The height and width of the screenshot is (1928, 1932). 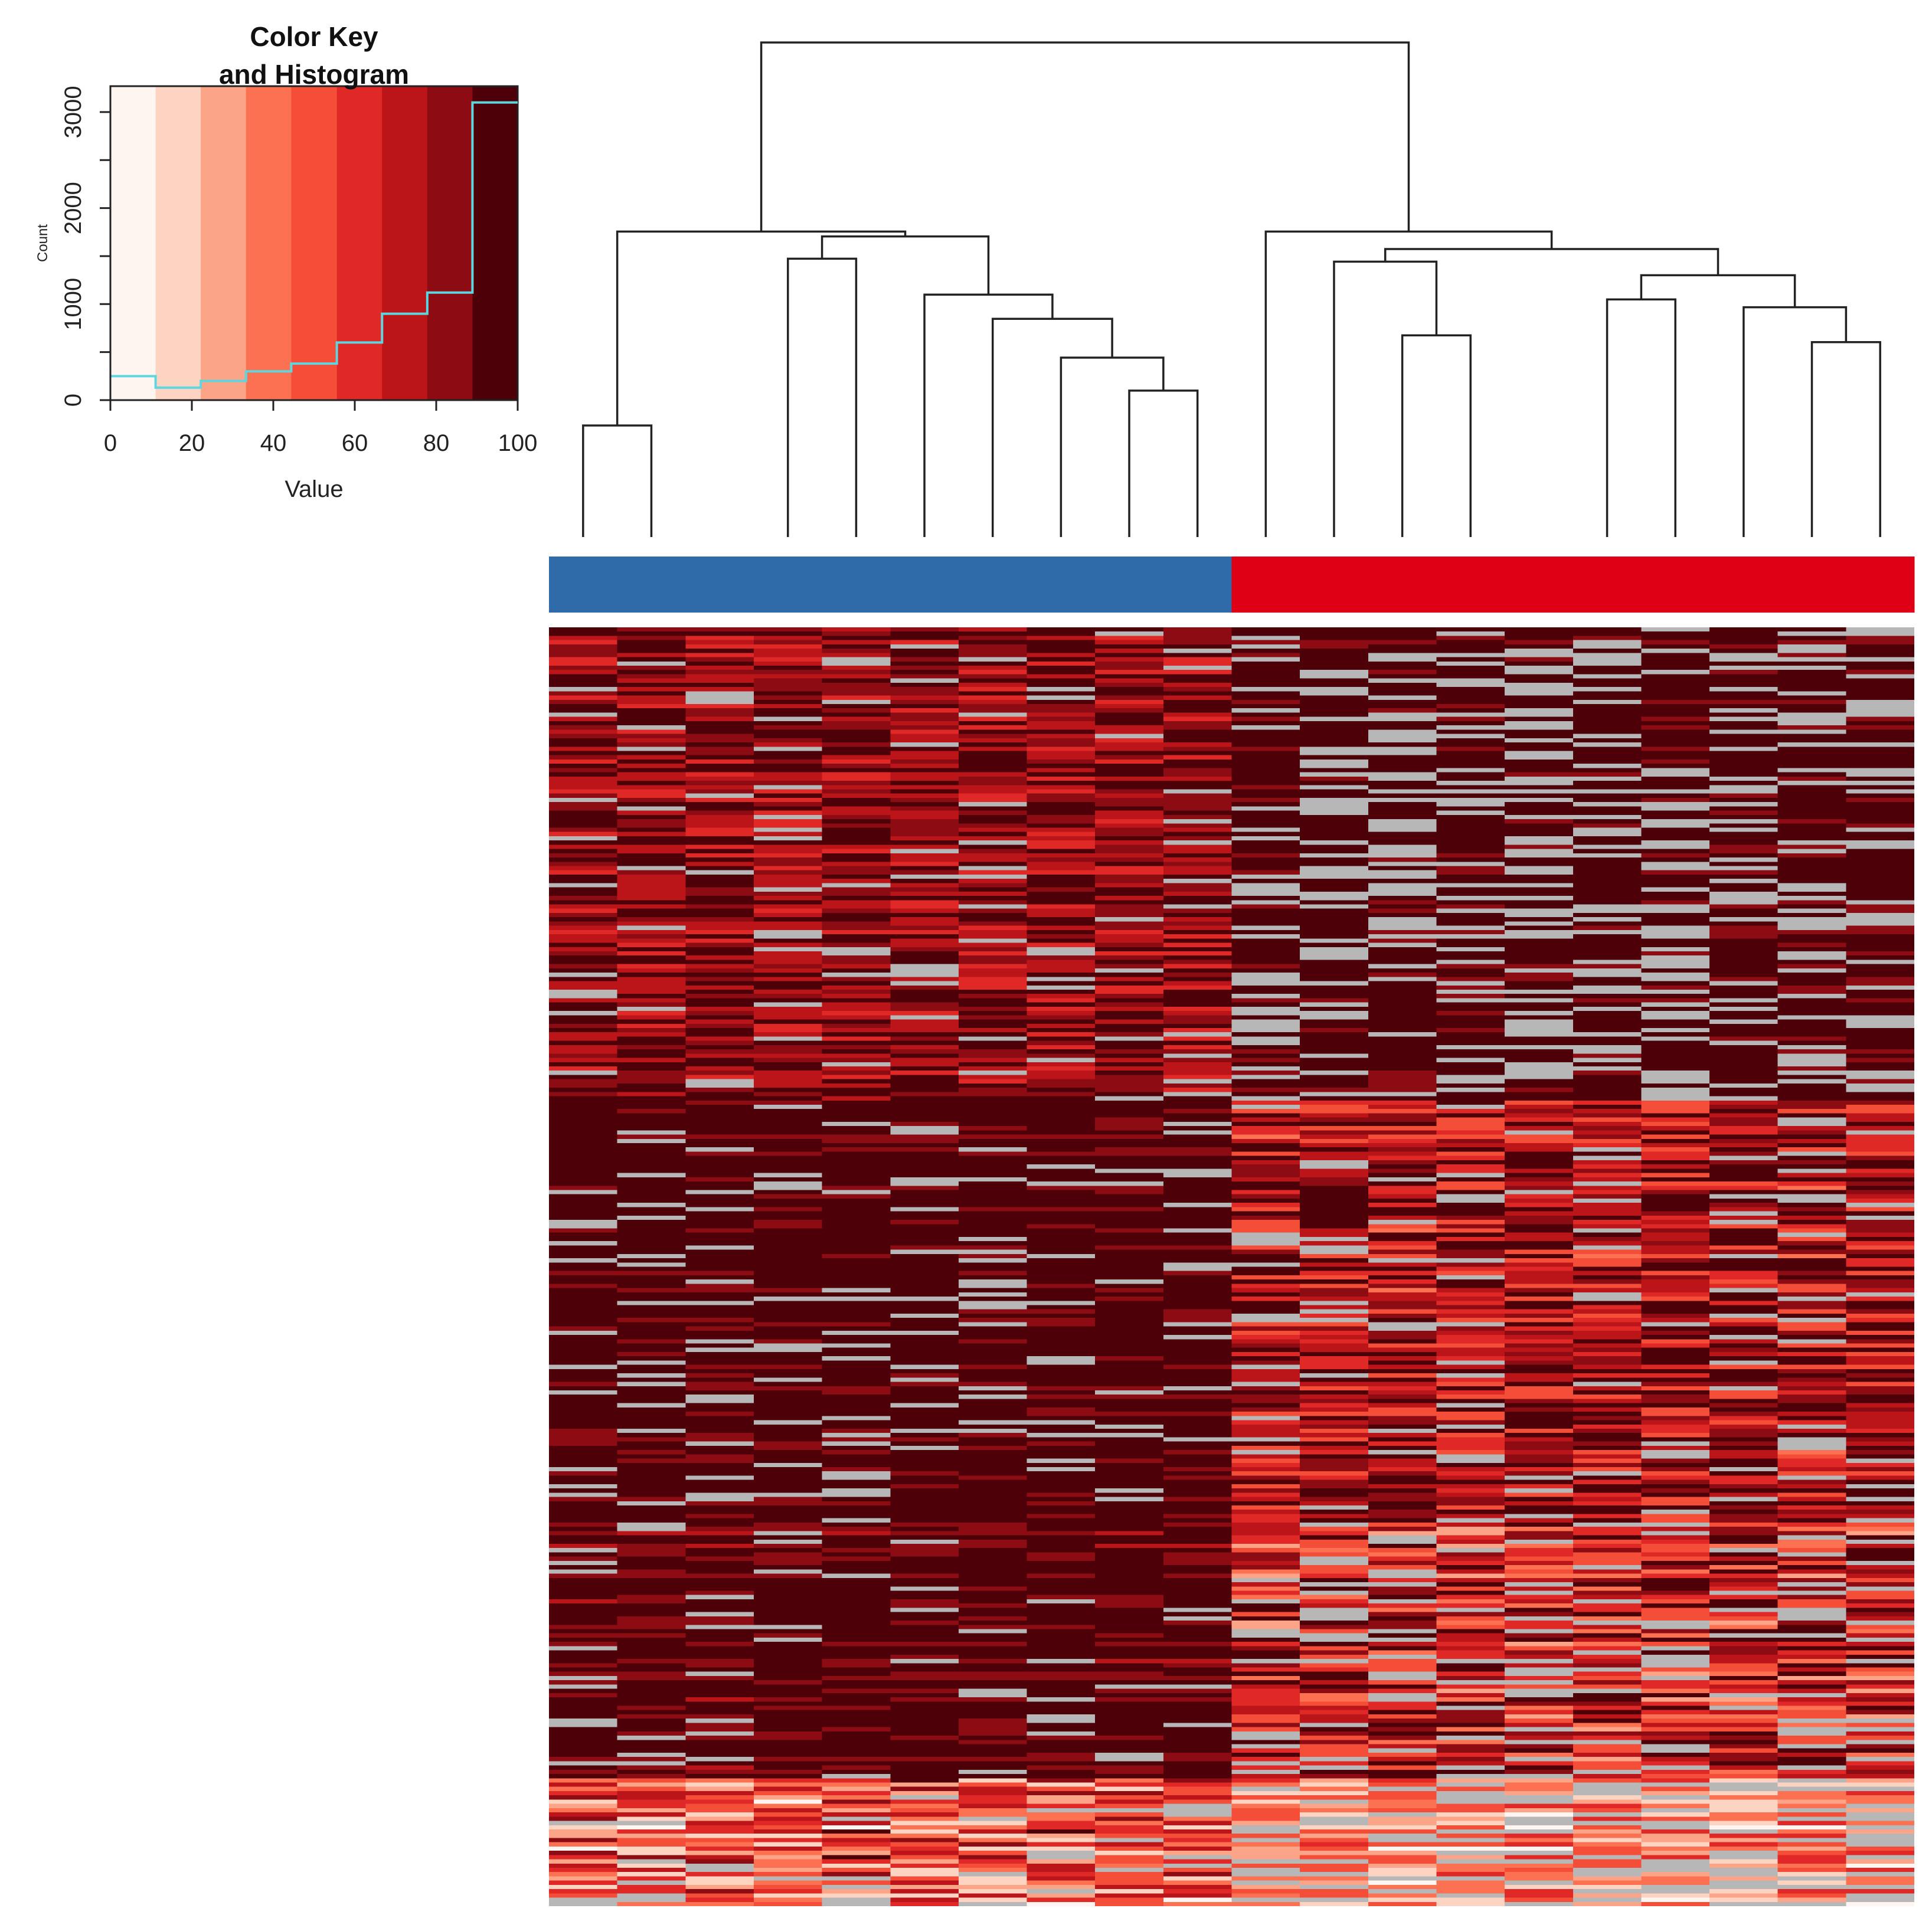 I want to click on color-key-x-axis: 0 20 40 60 80 100, so click(x=321, y=428).